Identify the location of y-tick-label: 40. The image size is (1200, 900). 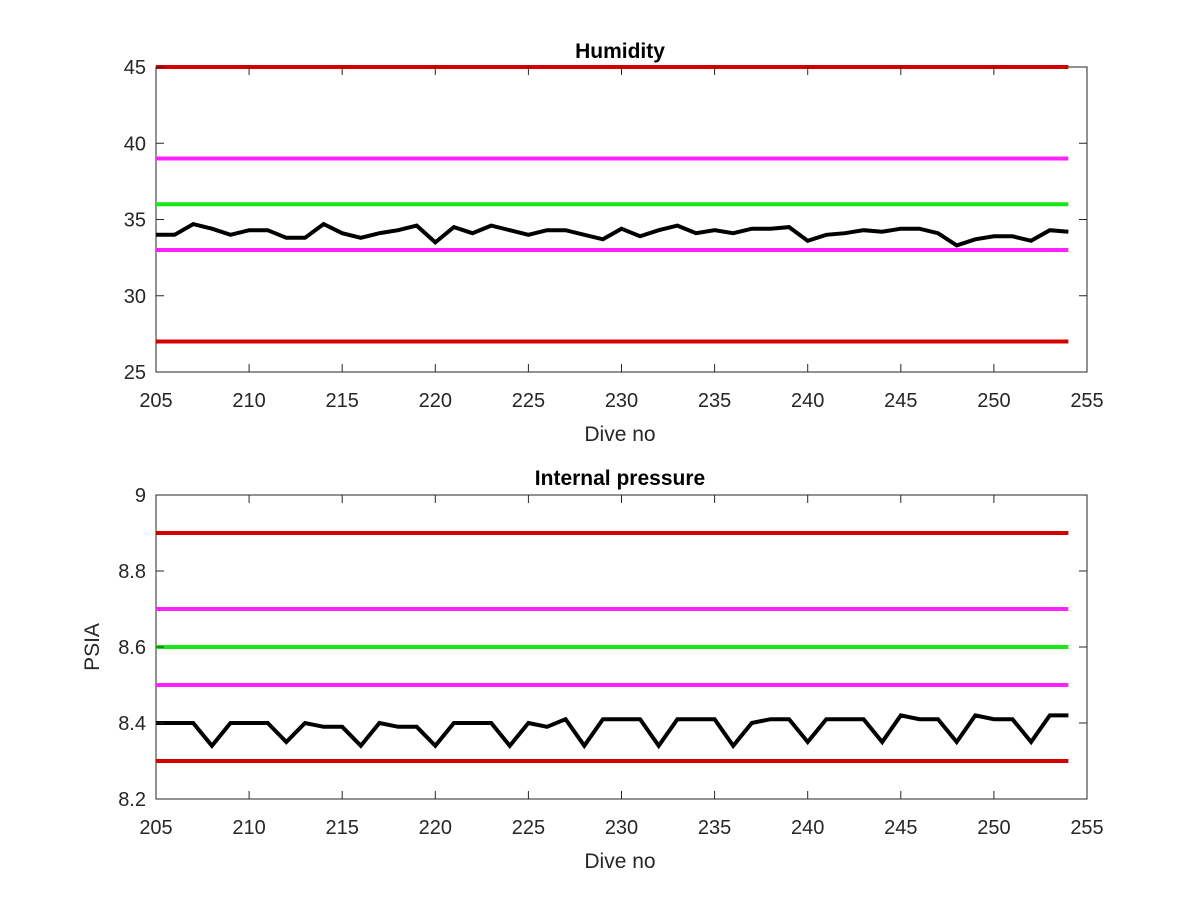
(135, 144).